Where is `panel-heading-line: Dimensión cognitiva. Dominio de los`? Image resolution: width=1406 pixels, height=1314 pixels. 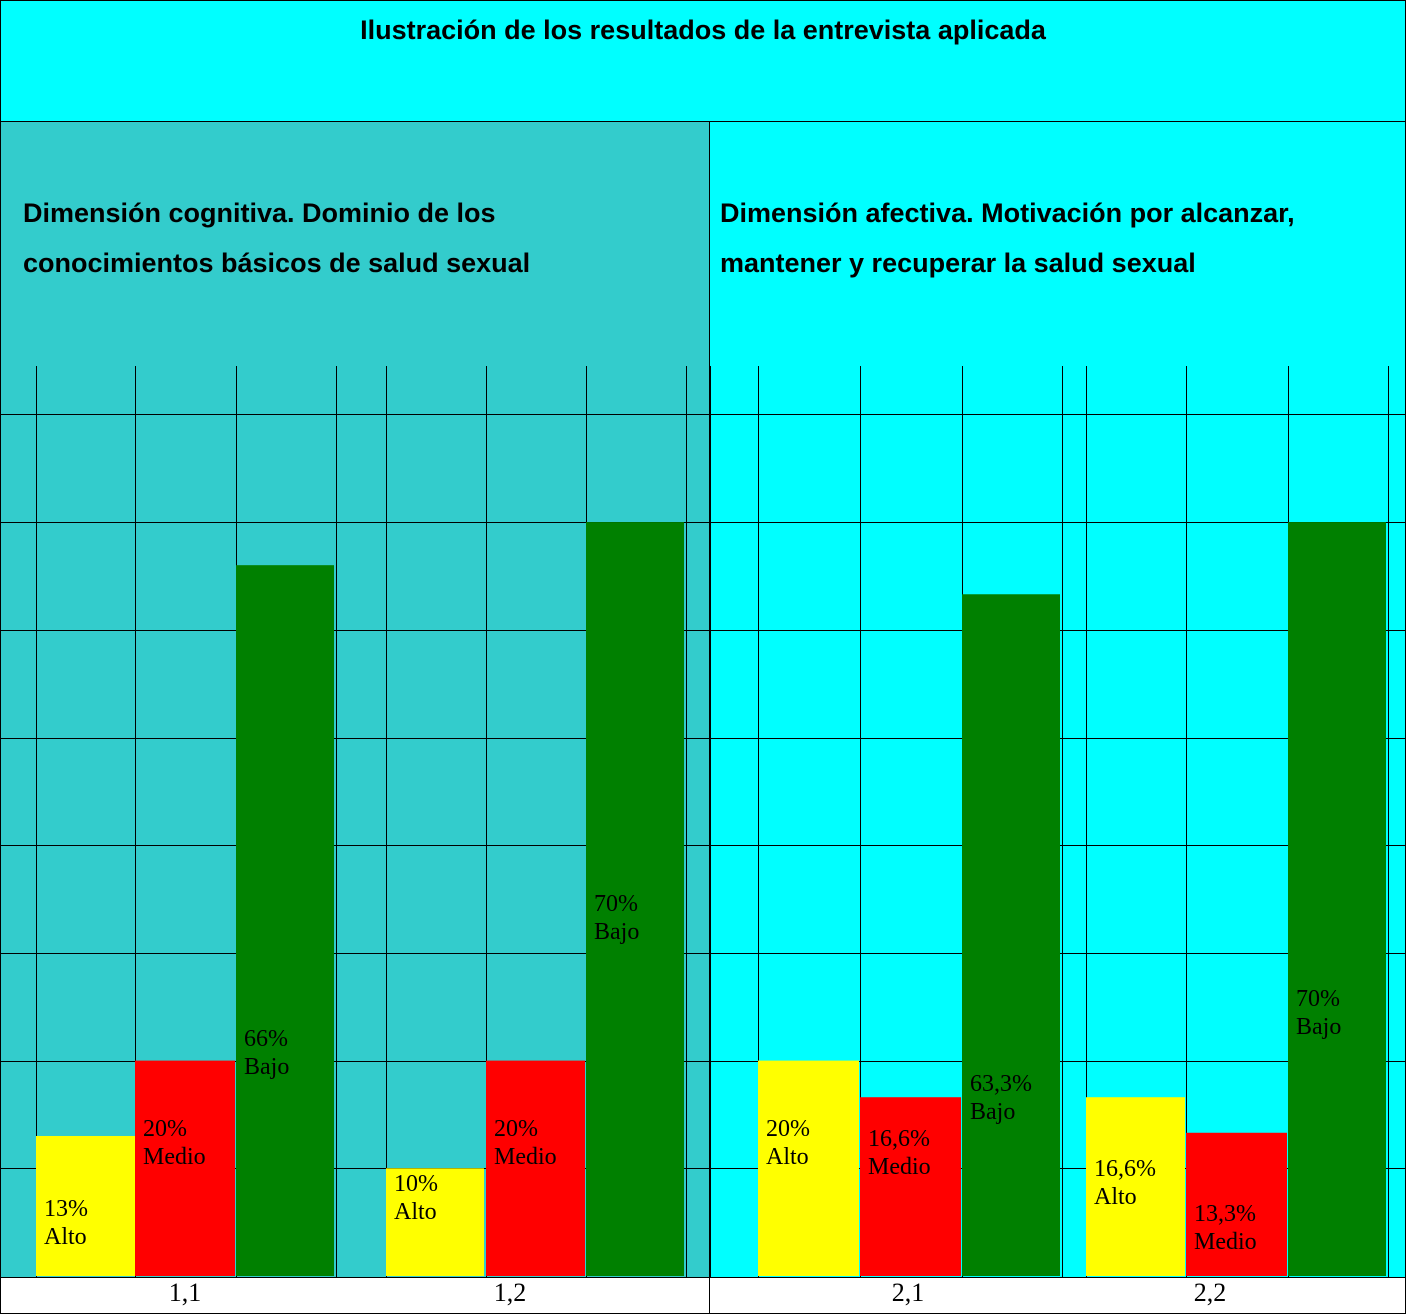
panel-heading-line: Dimensión cognitiva. Dominio de los is located at coordinates (259, 213).